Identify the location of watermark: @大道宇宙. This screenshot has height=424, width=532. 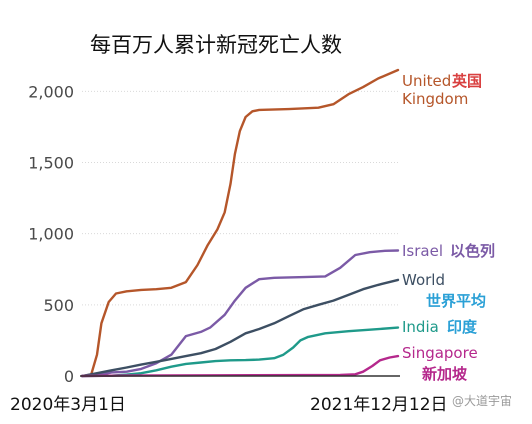
(482, 400).